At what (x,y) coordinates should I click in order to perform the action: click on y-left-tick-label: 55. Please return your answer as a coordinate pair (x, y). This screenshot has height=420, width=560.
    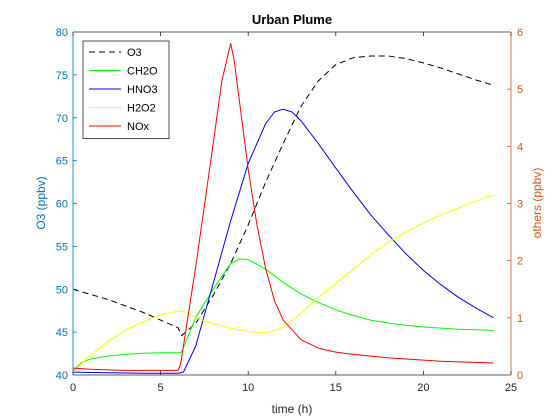
    Looking at the image, I should click on (62, 247).